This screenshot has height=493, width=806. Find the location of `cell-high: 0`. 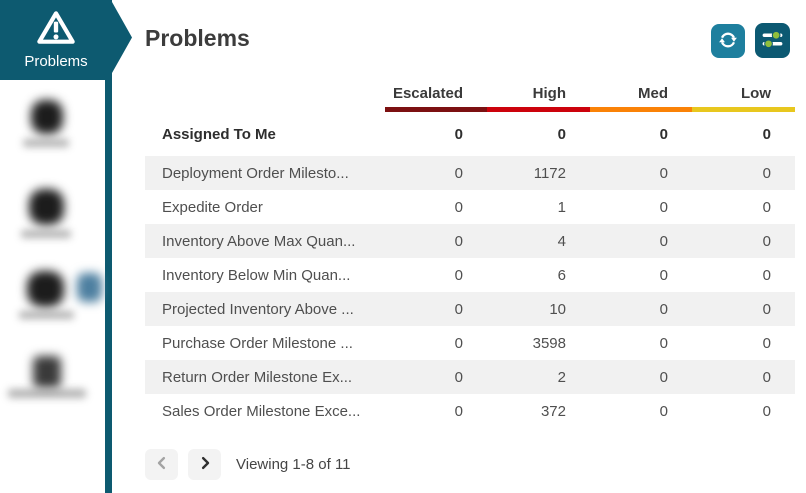

cell-high: 0 is located at coordinates (561, 134).